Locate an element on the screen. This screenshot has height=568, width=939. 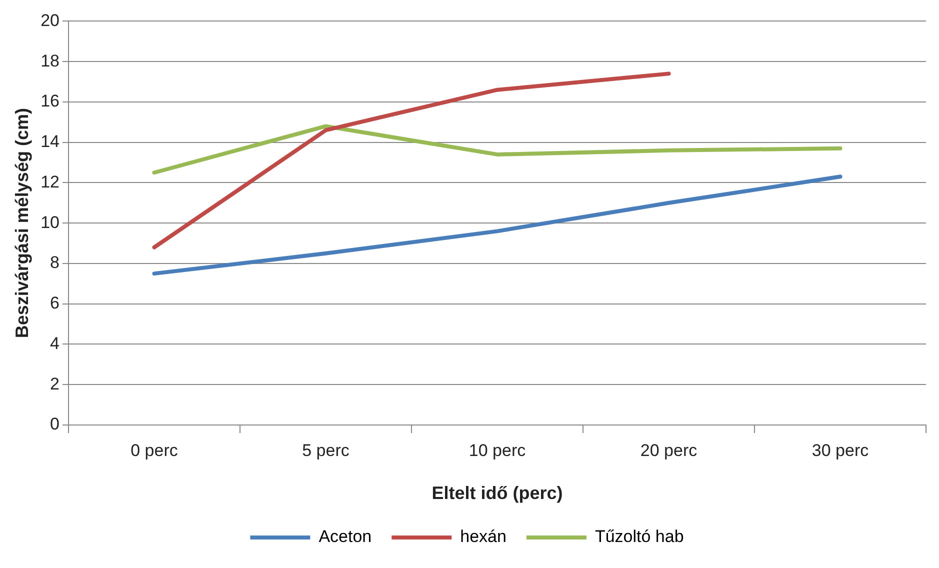
y-tick-label: 4 is located at coordinates (55, 343).